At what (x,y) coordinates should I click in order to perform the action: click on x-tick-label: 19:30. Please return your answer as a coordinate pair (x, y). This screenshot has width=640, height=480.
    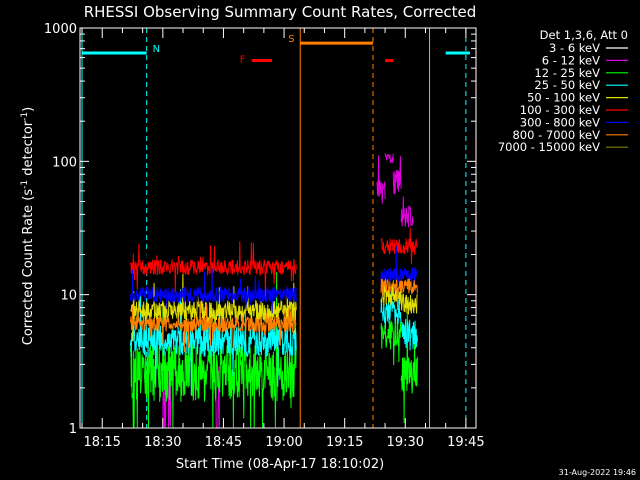
    Looking at the image, I should click on (405, 442).